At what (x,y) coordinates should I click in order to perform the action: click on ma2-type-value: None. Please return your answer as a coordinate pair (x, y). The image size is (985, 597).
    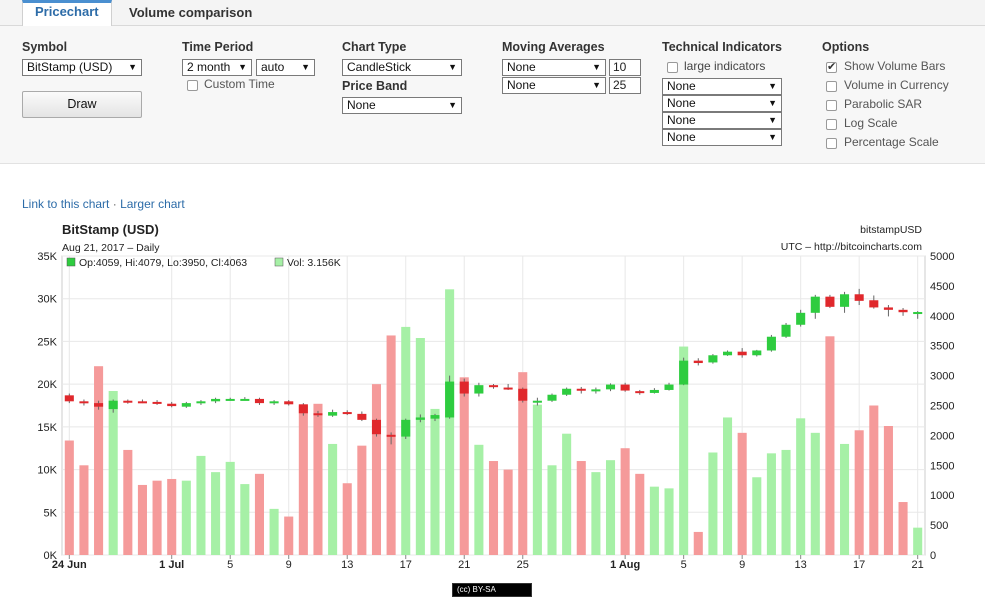
    Looking at the image, I should click on (521, 85).